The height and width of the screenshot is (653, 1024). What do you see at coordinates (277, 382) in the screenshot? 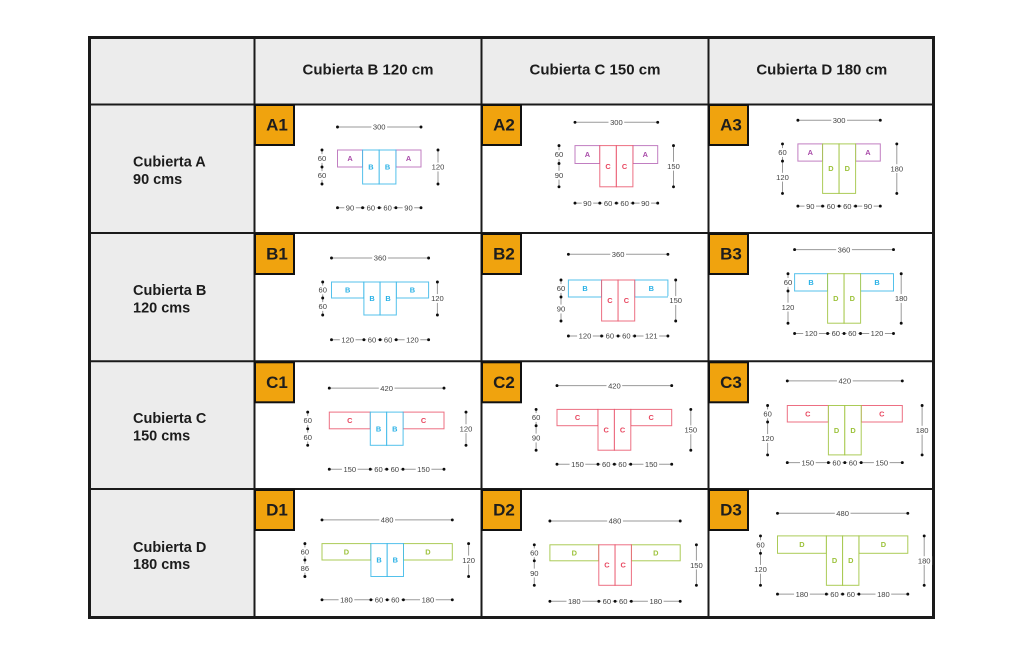
I see `svg-text: C1` at bounding box center [277, 382].